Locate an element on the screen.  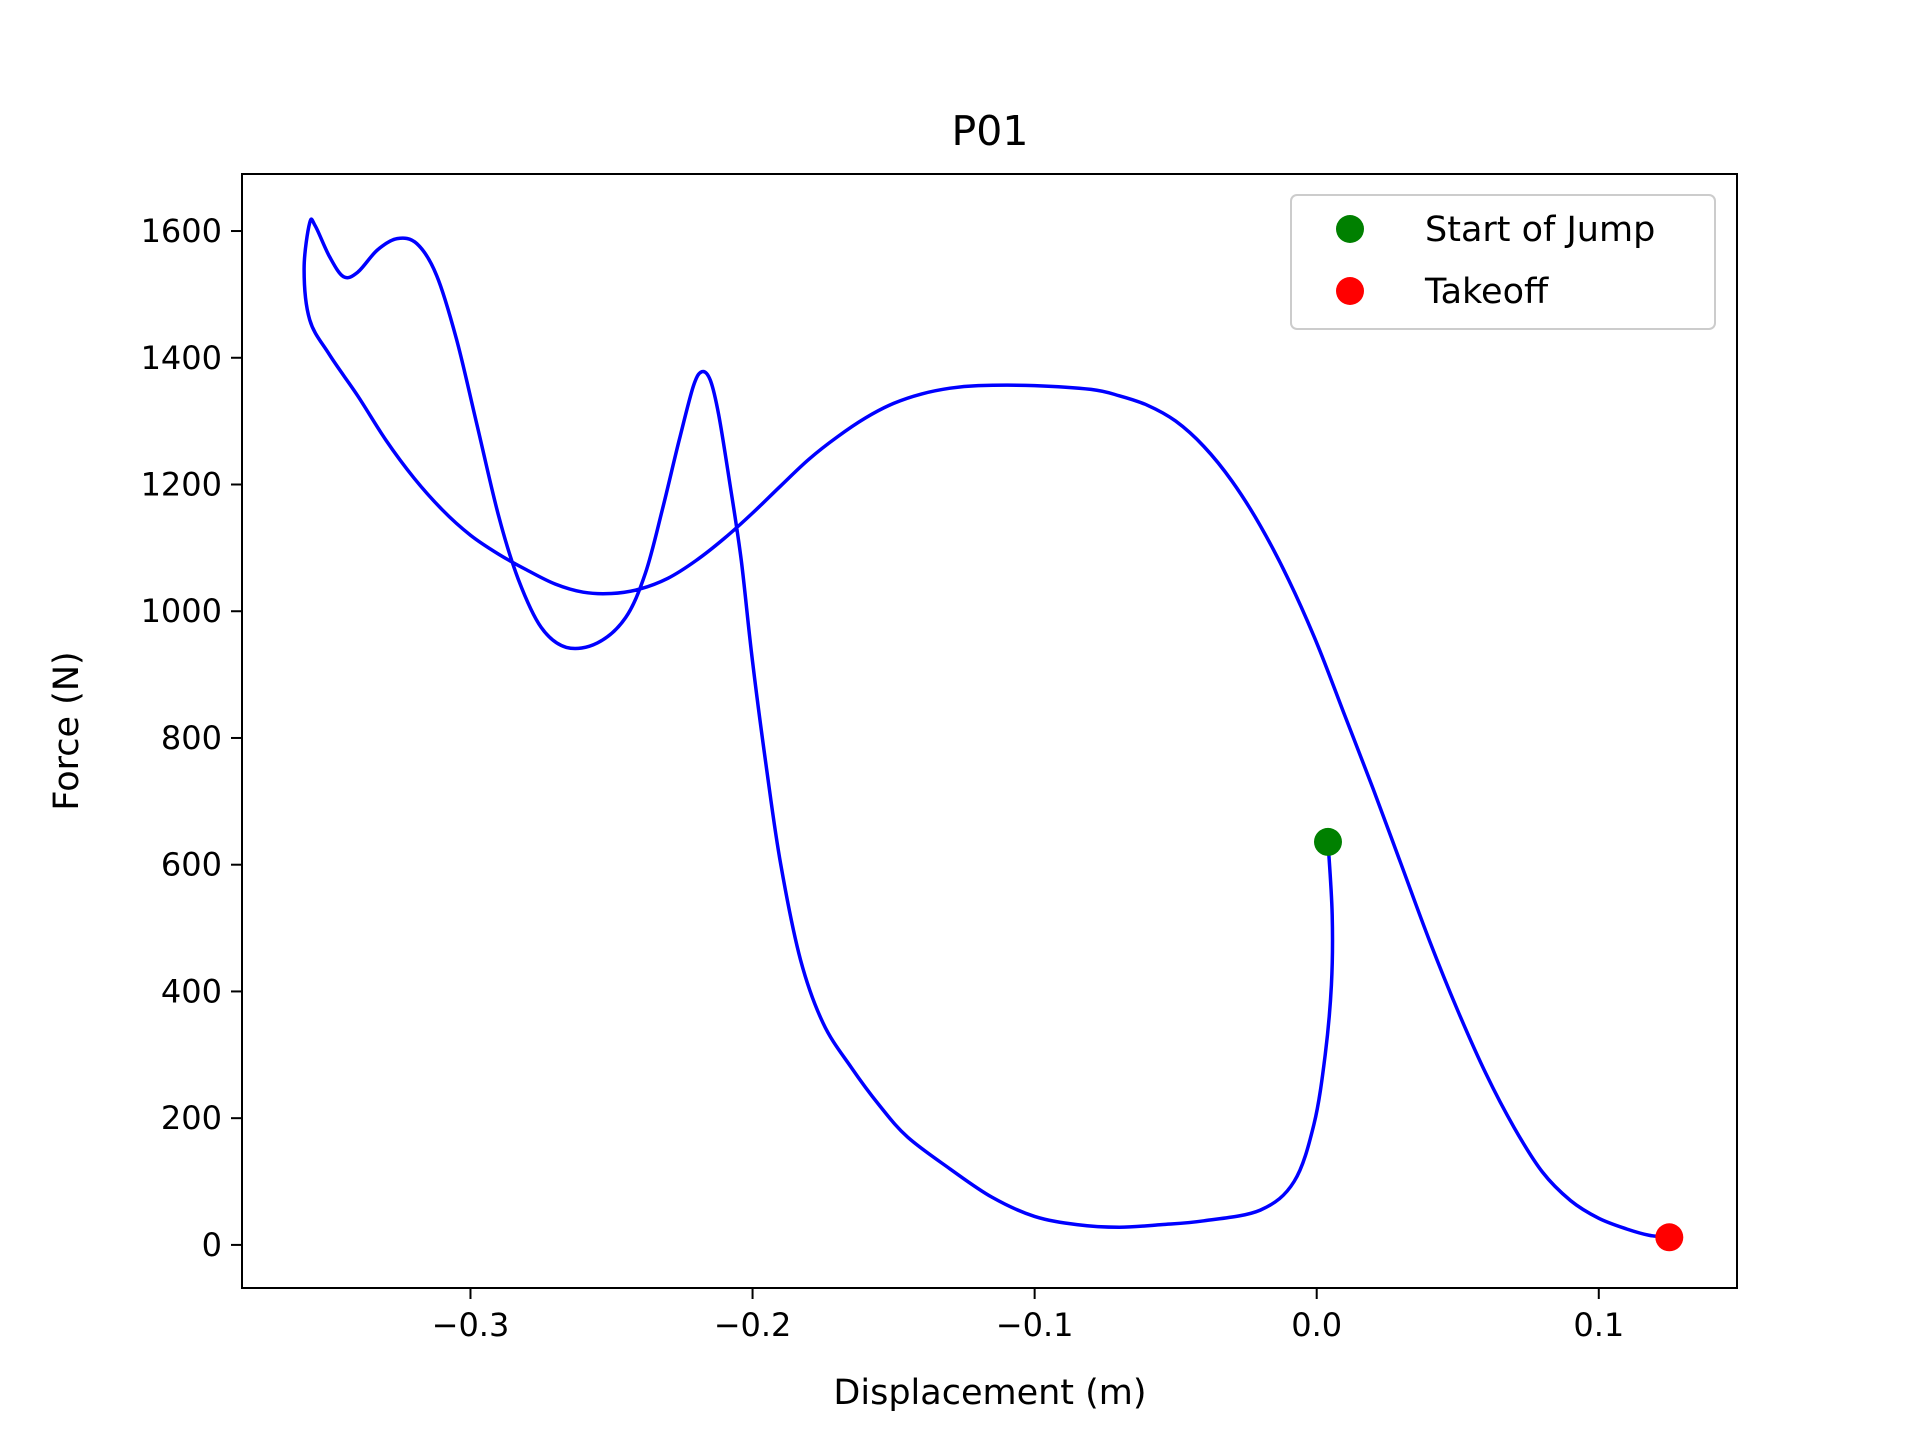
x-tick-label: 0.1 is located at coordinates (1598, 1325).